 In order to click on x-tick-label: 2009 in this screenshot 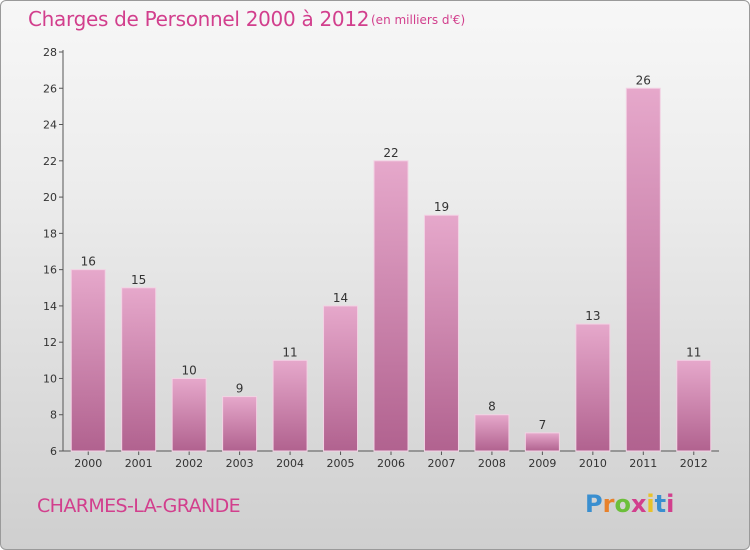, I will do `click(542, 463)`.